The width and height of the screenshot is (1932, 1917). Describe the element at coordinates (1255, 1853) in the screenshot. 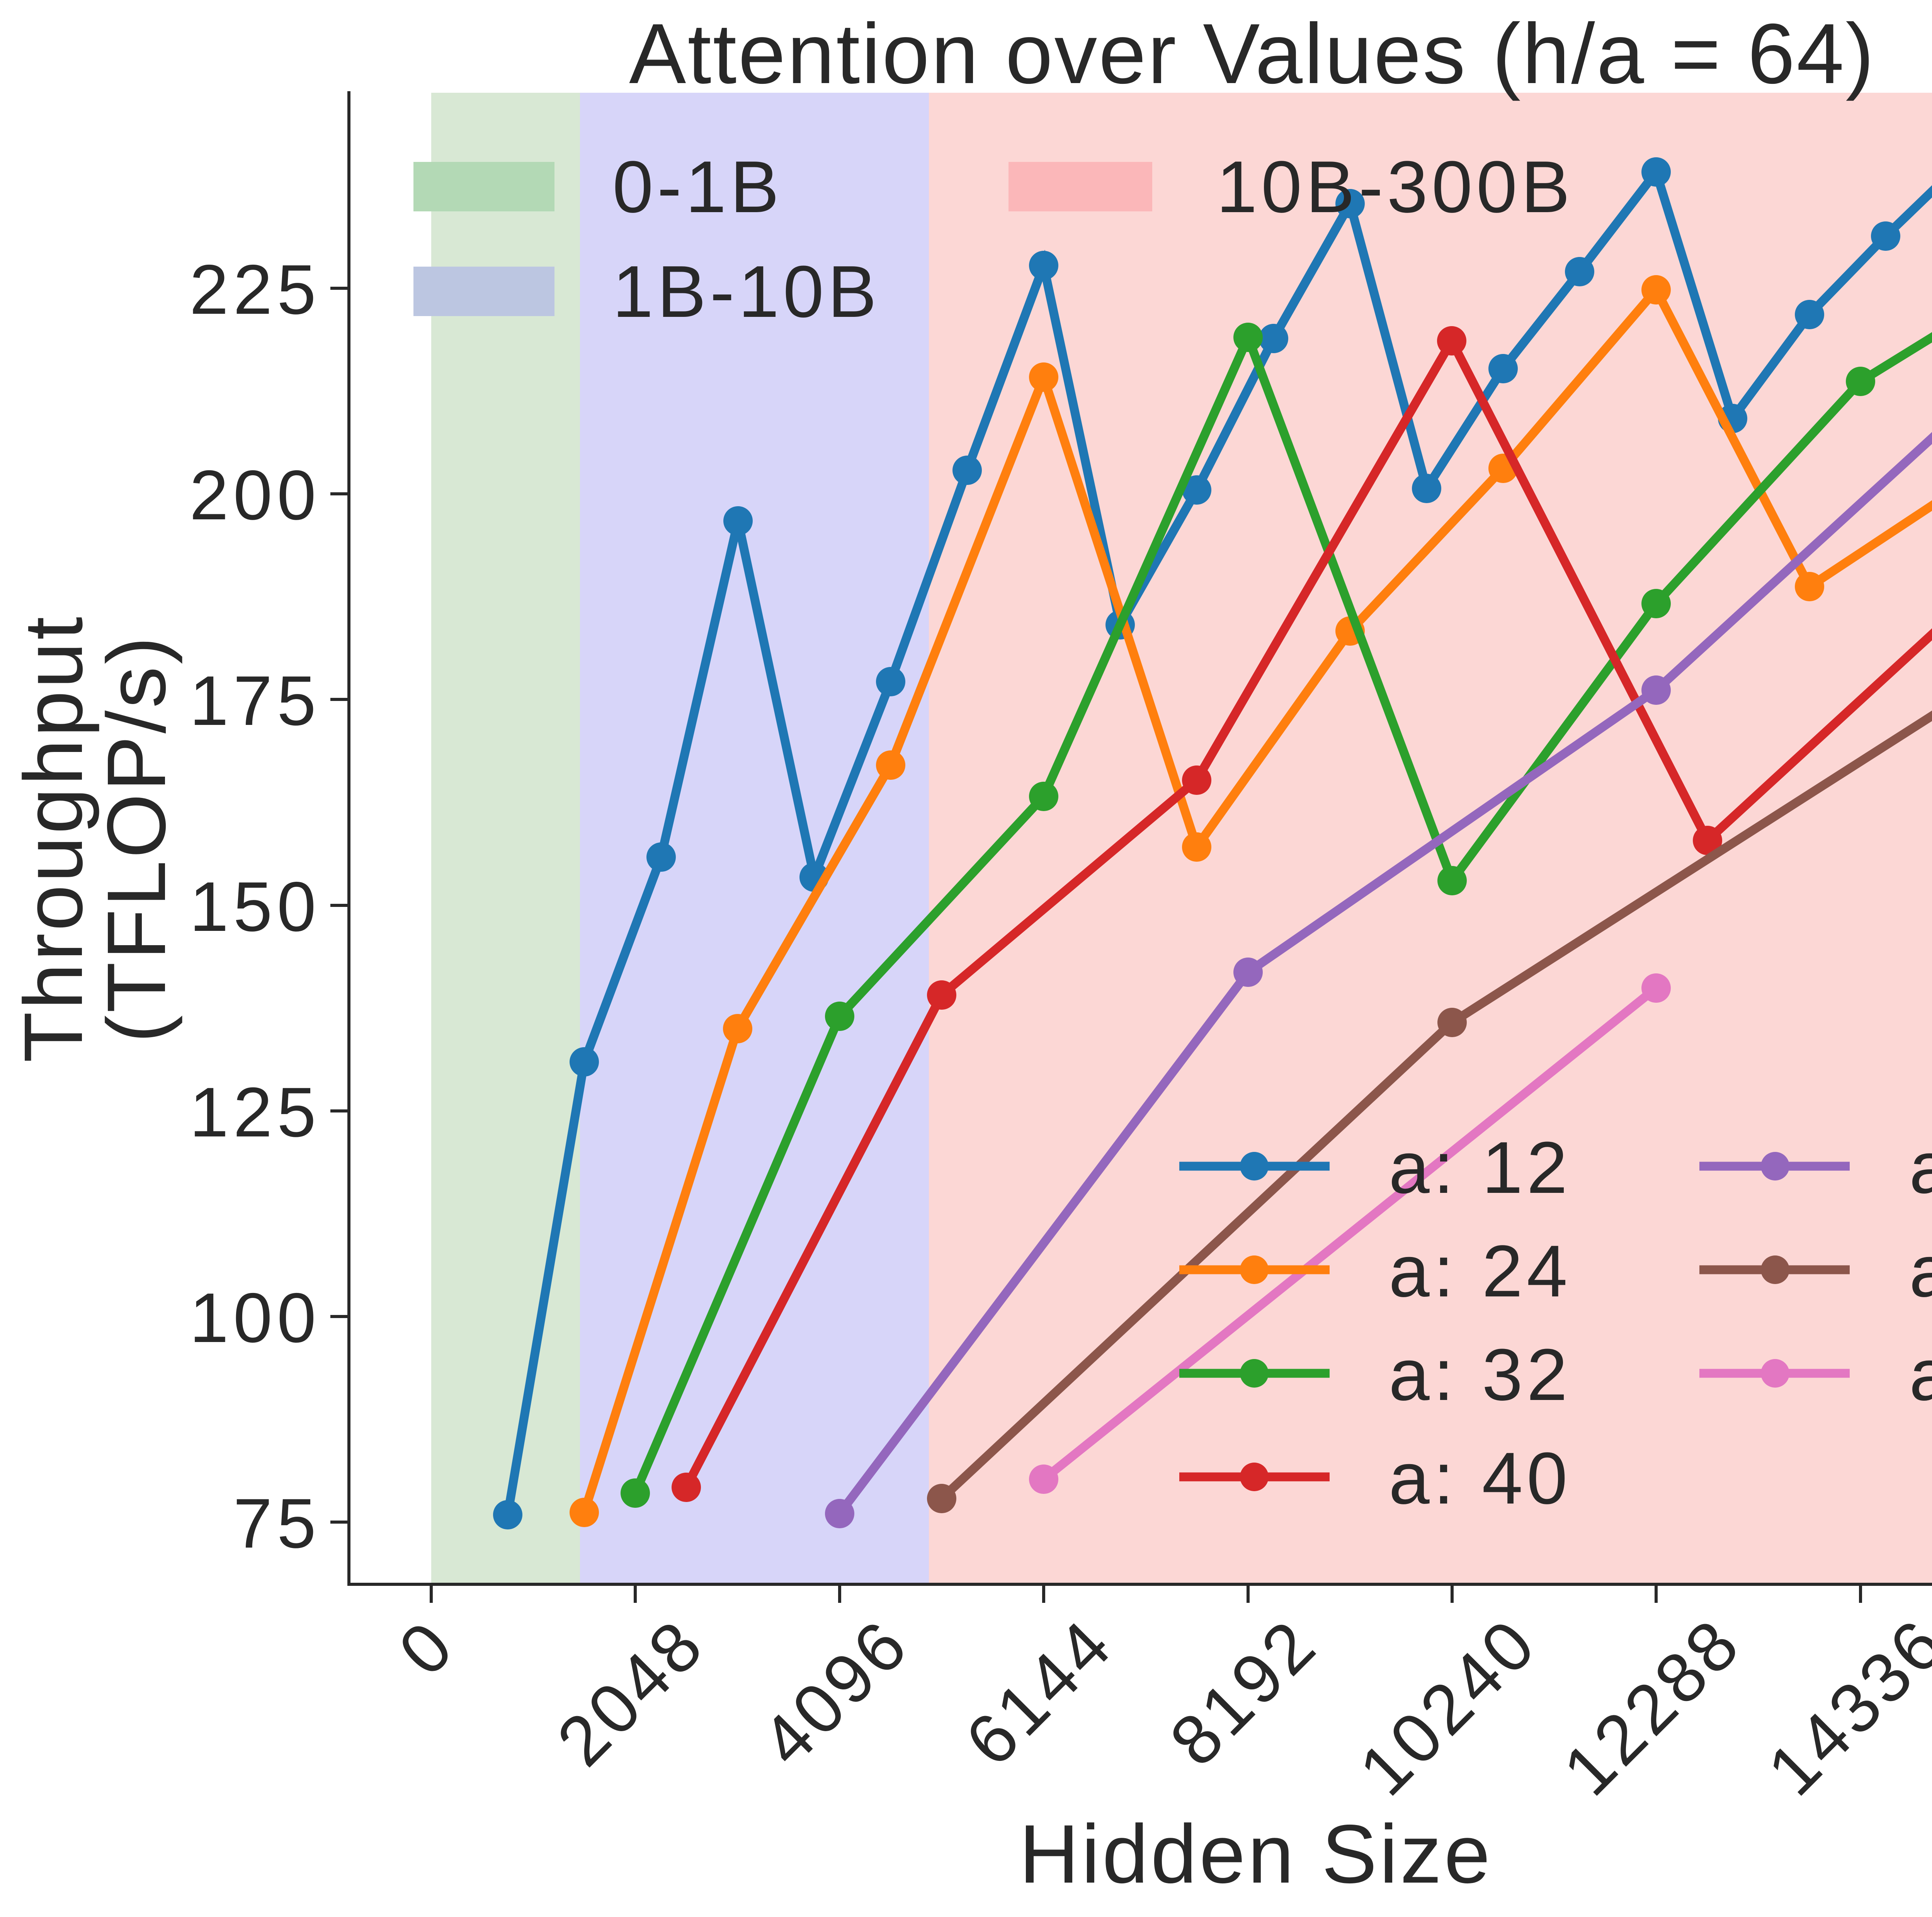

I see `svg-text: Hidden Size` at that location.